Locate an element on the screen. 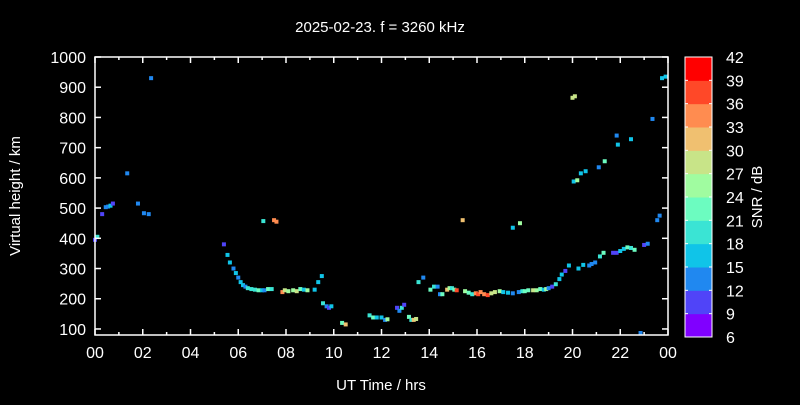  colorbar-tick-label: 27 is located at coordinates (735, 175).